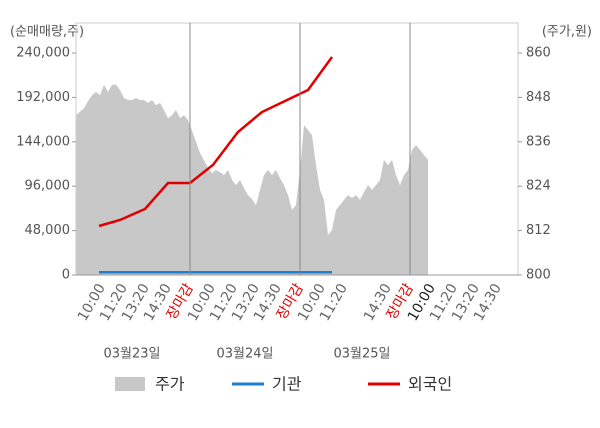 The height and width of the screenshot is (428, 600). What do you see at coordinates (47, 32) in the screenshot?
I see `y-axis-title: (순매매량,주)` at bounding box center [47, 32].